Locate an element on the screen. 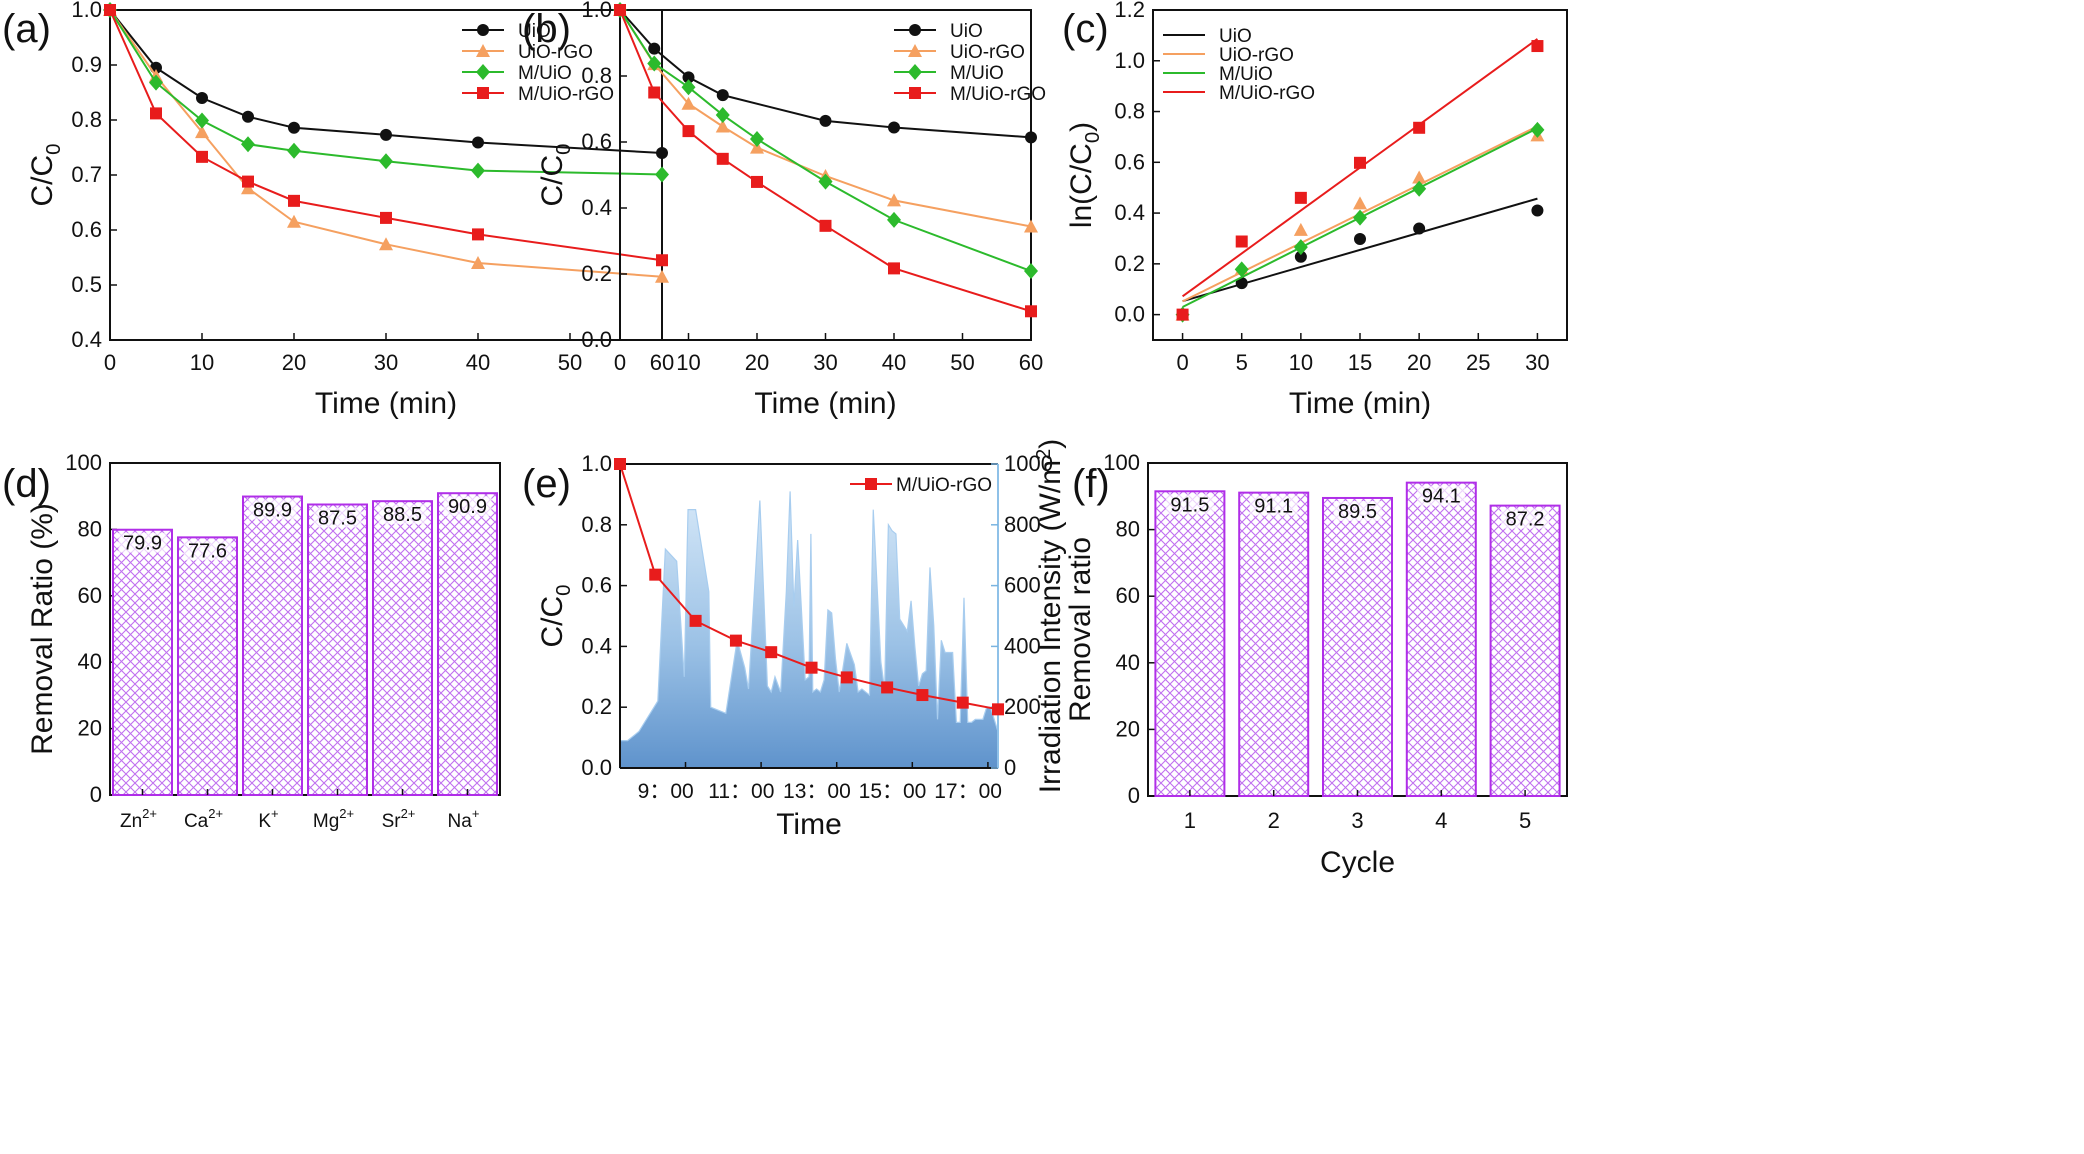 The image size is (2084, 1154). bar-label-bg is located at coordinates (402, 514).